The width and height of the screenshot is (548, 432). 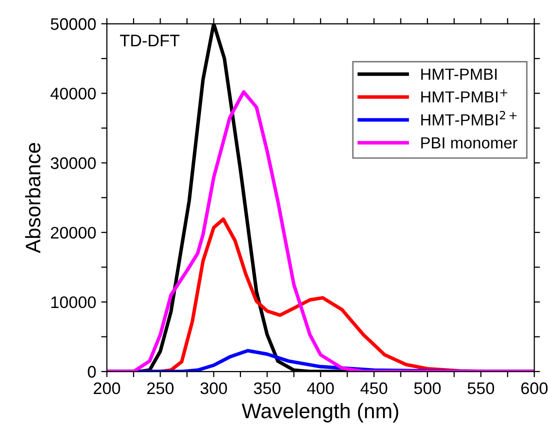 I want to click on x-tick-label: 250, so click(x=160, y=388).